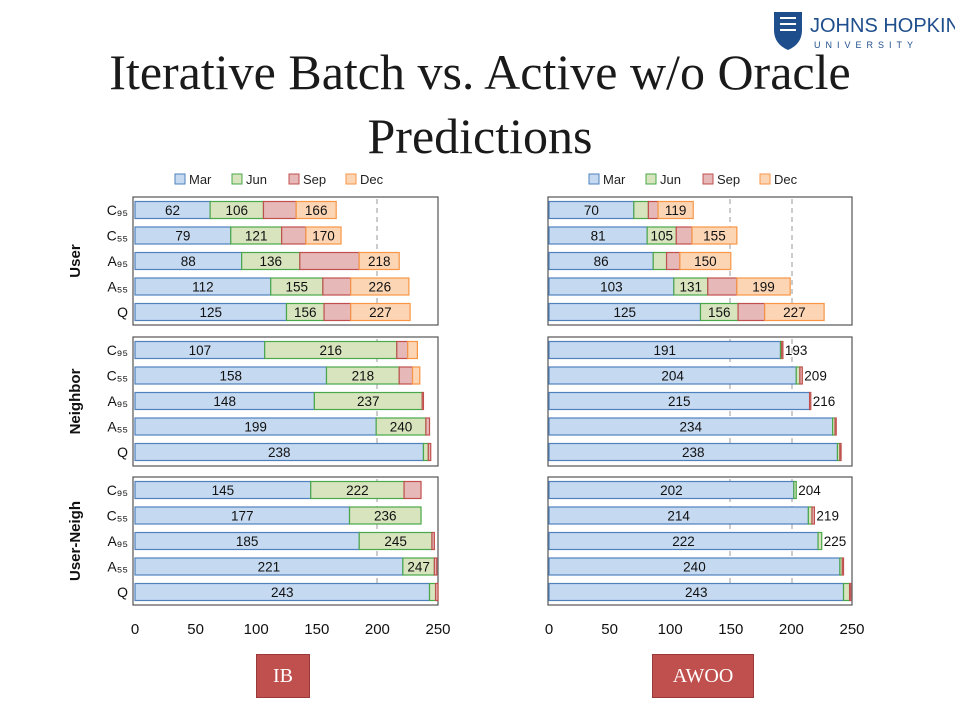 This screenshot has width=960, height=720. Describe the element at coordinates (671, 490) in the screenshot. I see `data-label: 202` at that location.